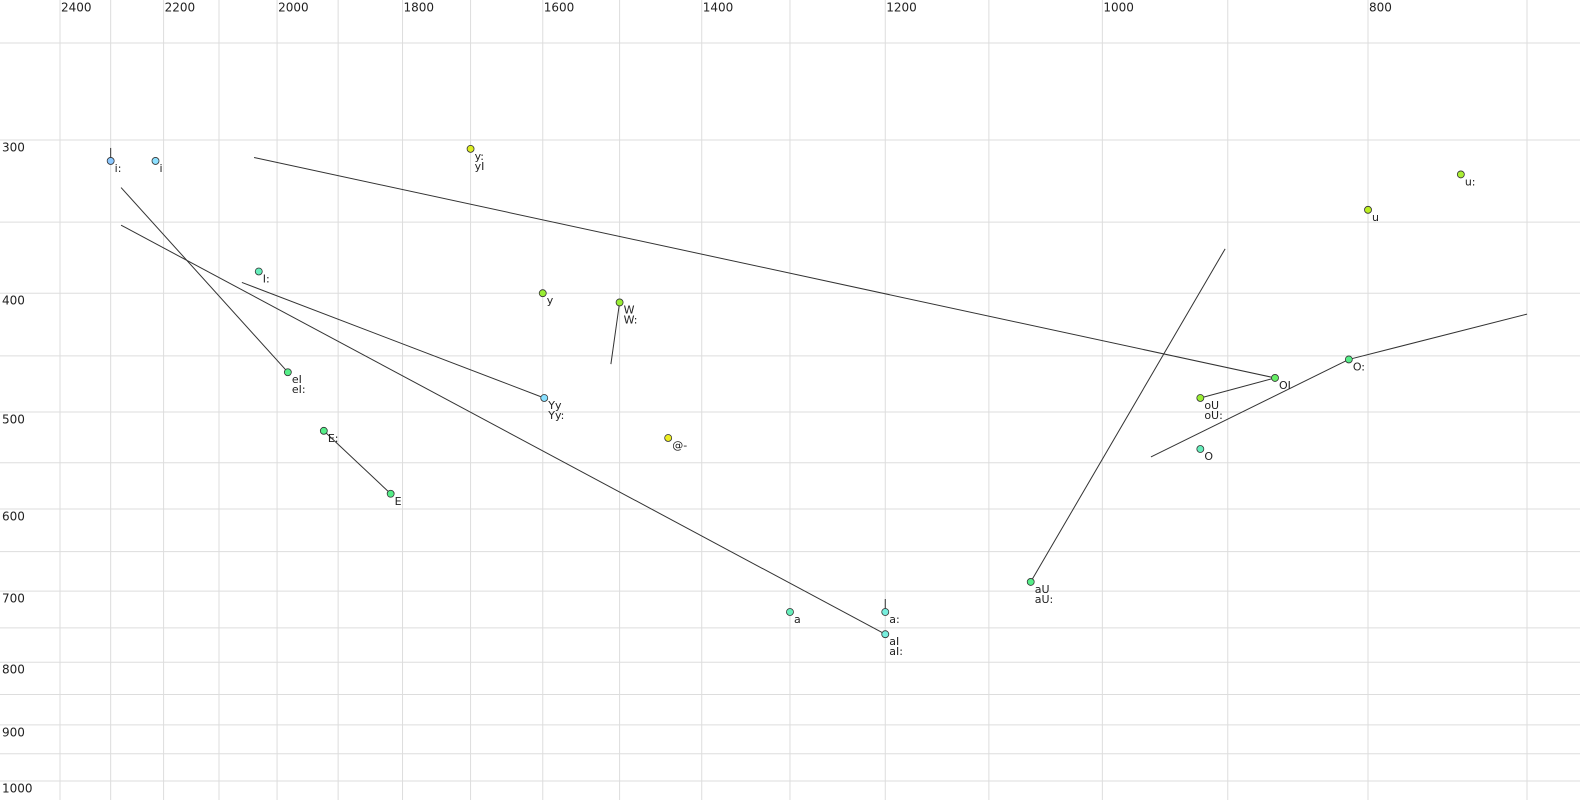 The height and width of the screenshot is (800, 1580). Describe the element at coordinates (13, 732) in the screenshot. I see `y-tick-label: 900` at that location.